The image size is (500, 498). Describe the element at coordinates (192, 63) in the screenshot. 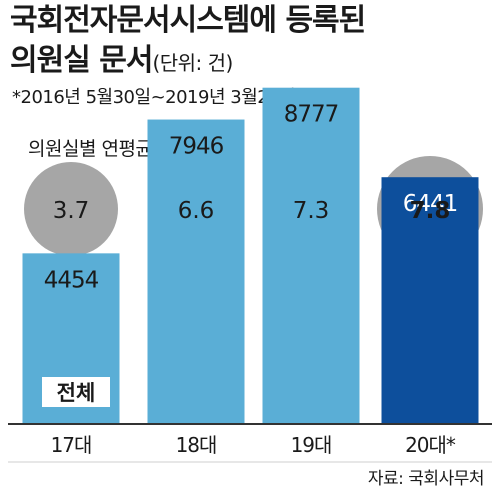

I see `unit-label: (단위: 건)` at that location.